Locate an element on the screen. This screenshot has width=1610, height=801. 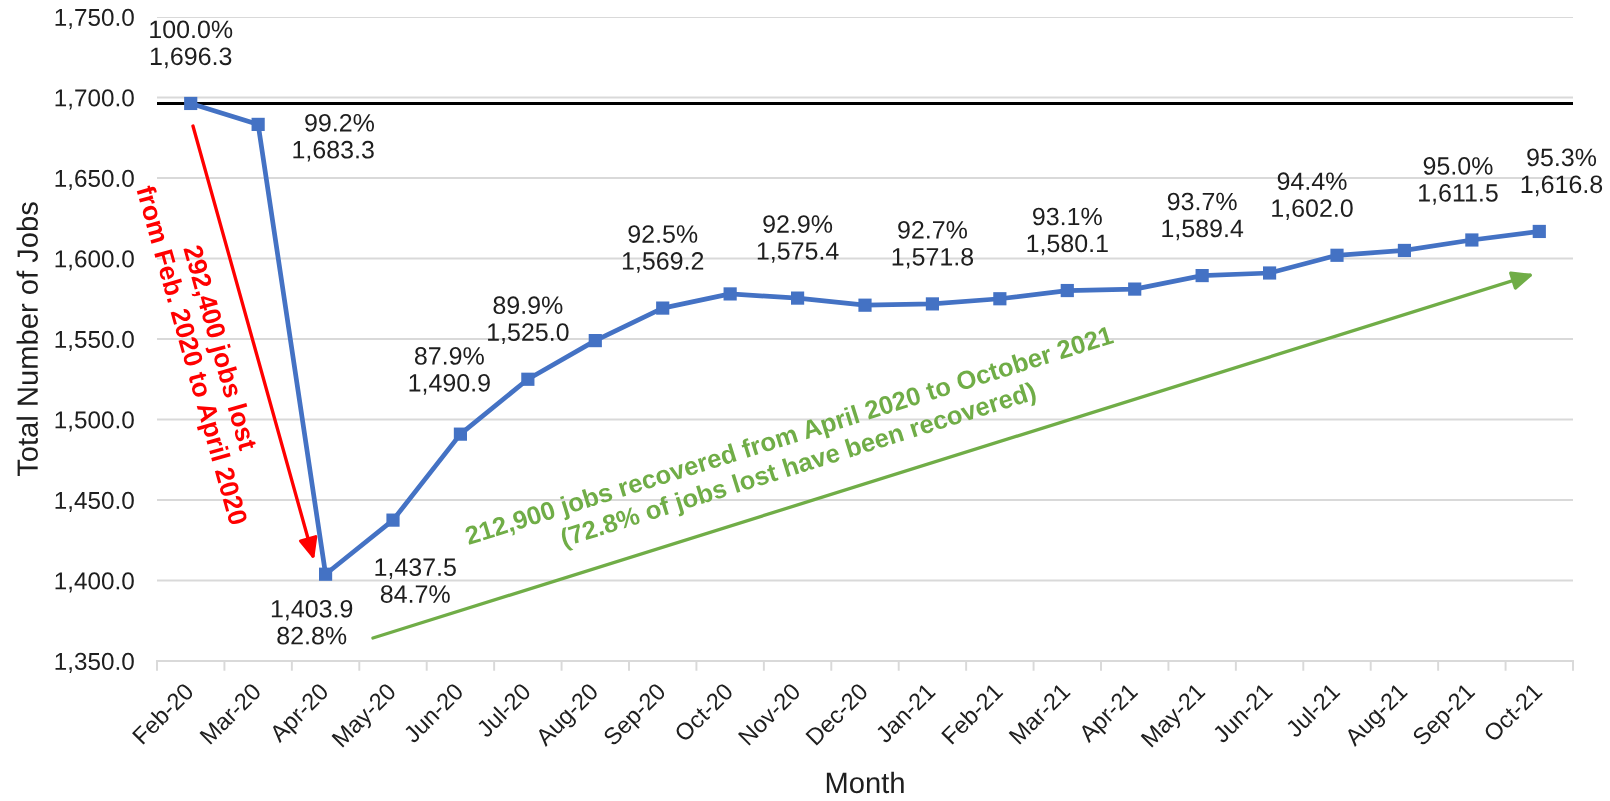
y-tick-label: 1,350.0 is located at coordinates (94, 662).